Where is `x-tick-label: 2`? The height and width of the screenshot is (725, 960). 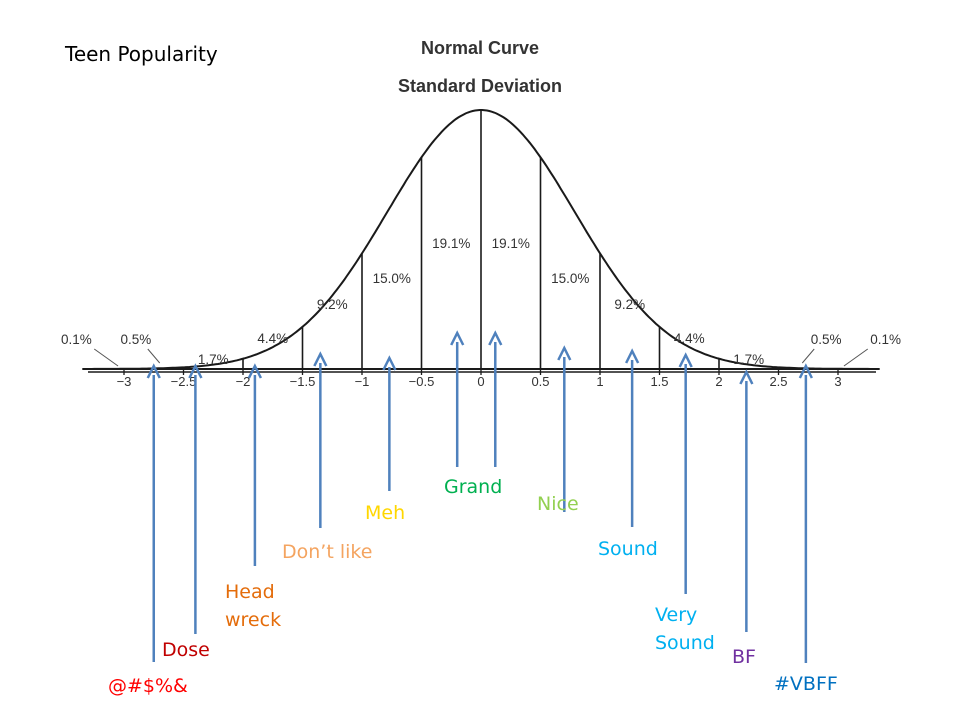
x-tick-label: 2 is located at coordinates (718, 381).